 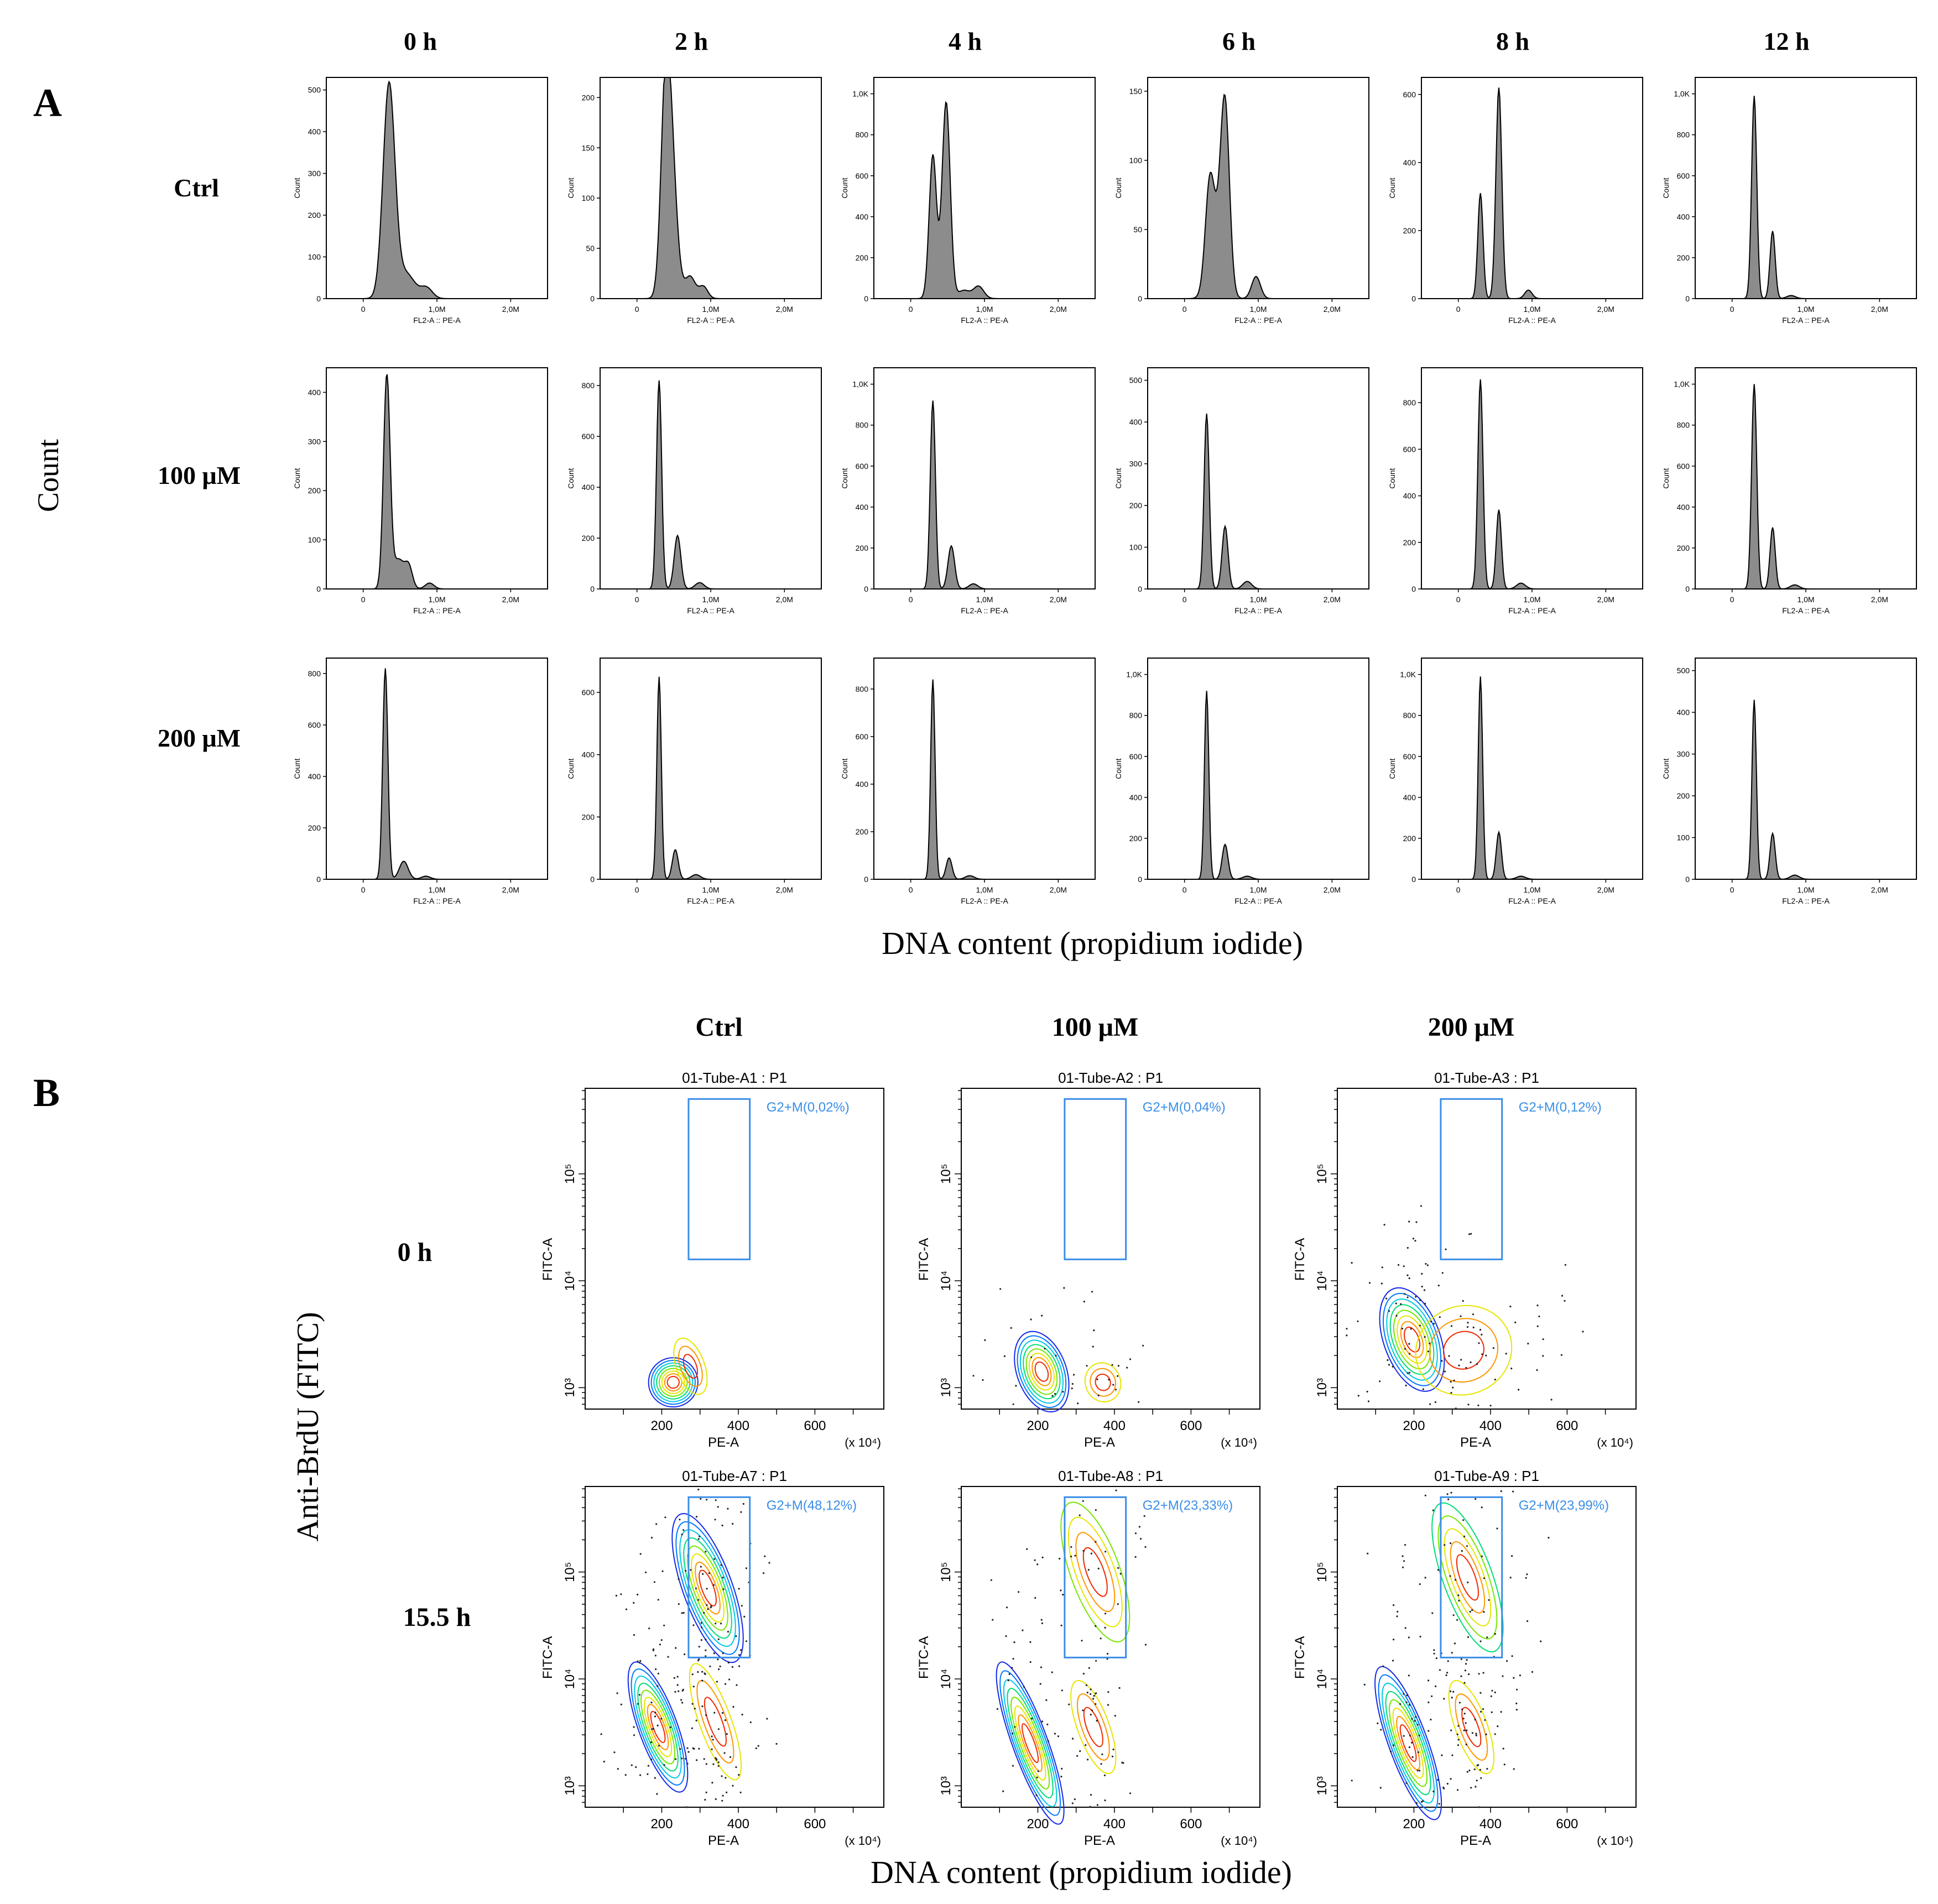 I want to click on y-tick-label: 600, so click(x=1409, y=757).